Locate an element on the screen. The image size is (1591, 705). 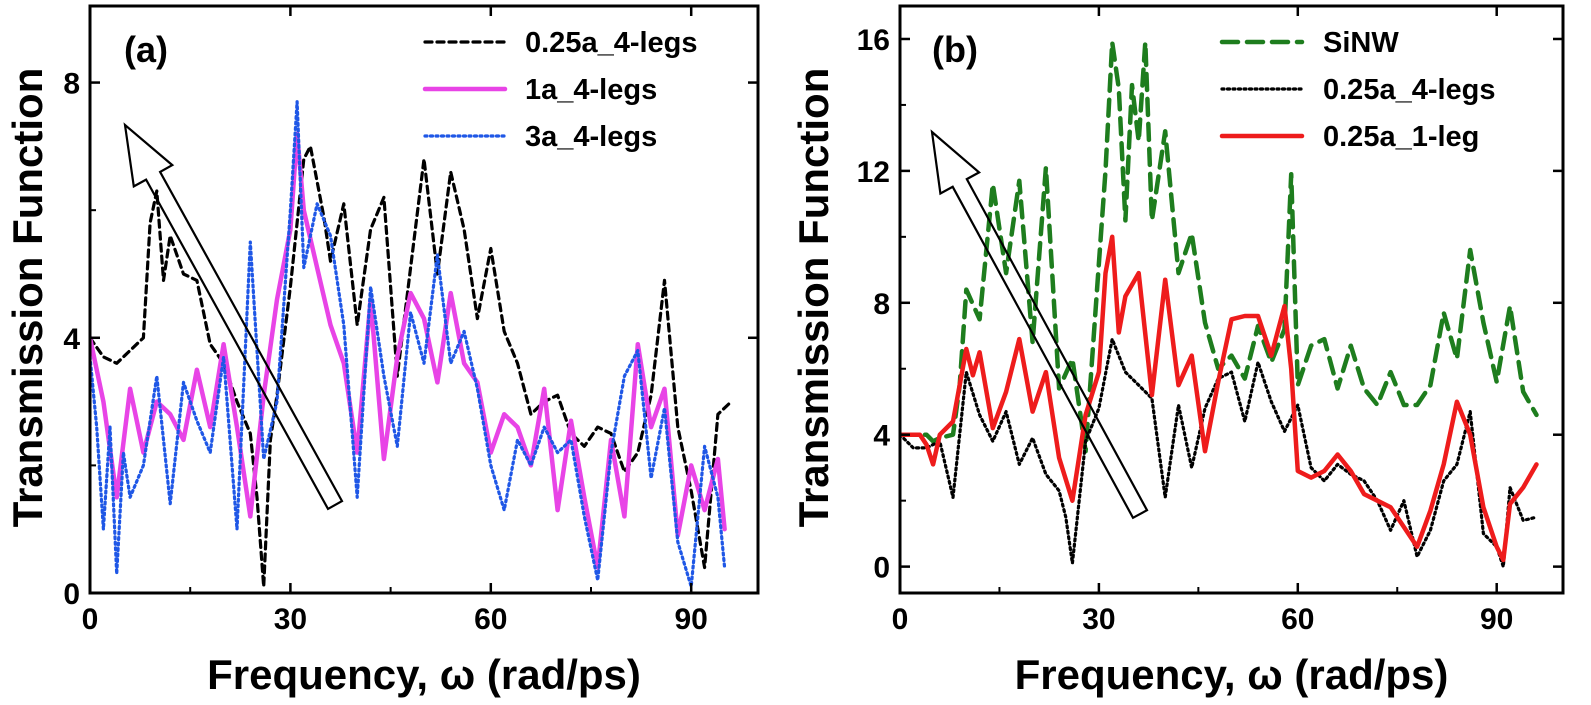
panel-b-y-tick-label-4: 4 is located at coordinates (881, 436).